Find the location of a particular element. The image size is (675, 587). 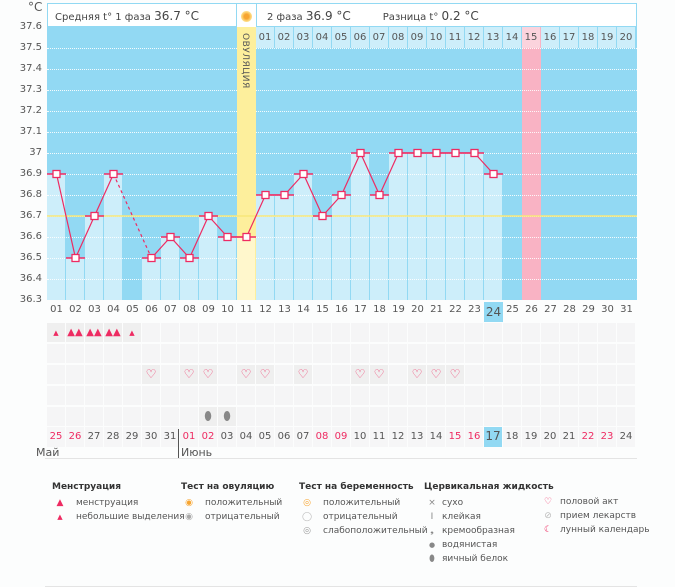

cycle-day-number: 05 is located at coordinates (132, 309).